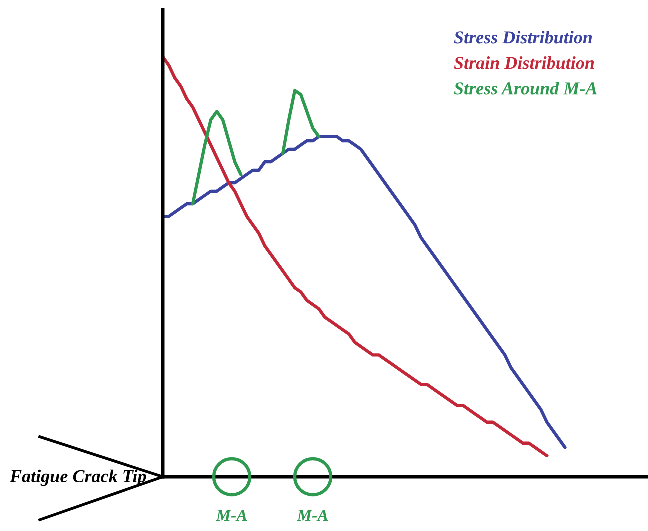  What do you see at coordinates (78, 478) in the screenshot?
I see `text: Fatigue Crack Tip` at bounding box center [78, 478].